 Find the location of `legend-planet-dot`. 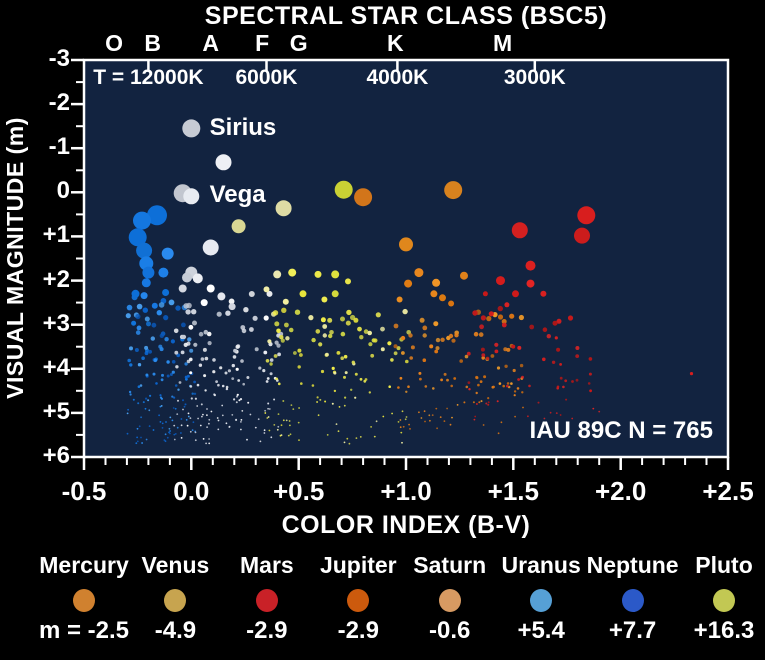

legend-planet-dot is located at coordinates (266, 600).